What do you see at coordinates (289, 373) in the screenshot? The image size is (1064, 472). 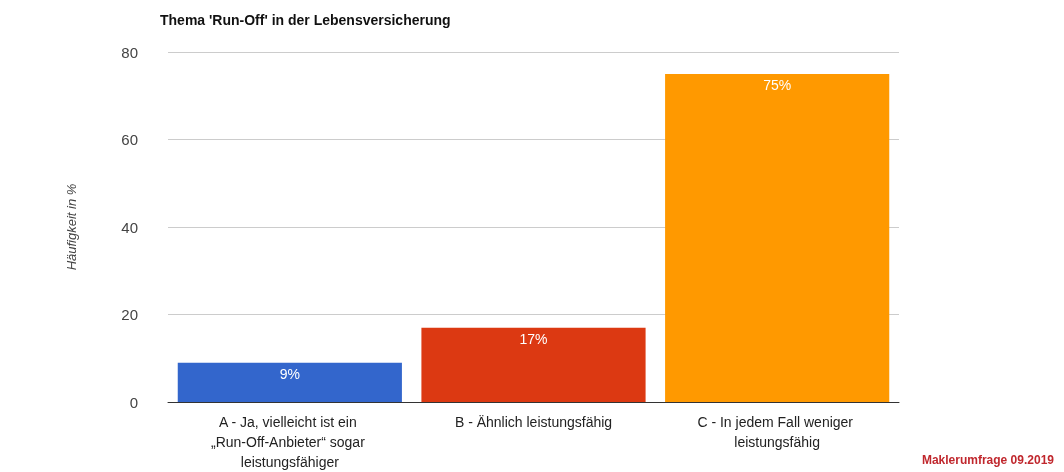 I see `data-label: 9%` at bounding box center [289, 373].